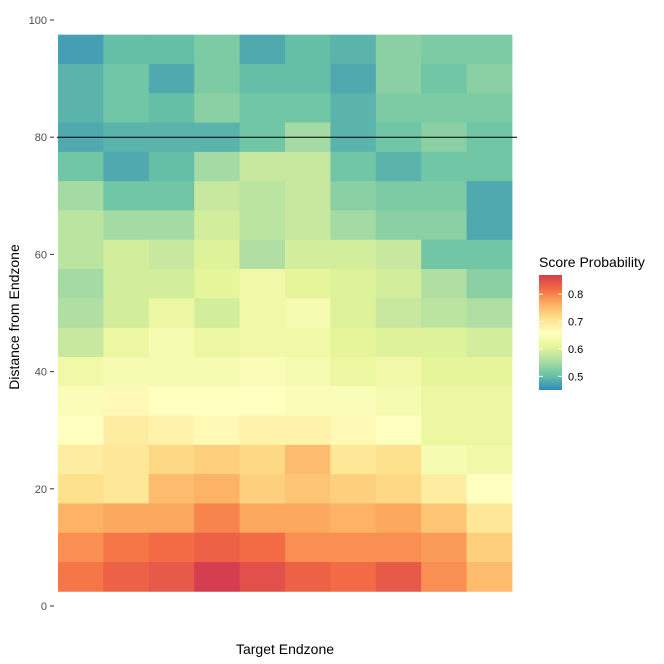 Image resolution: width=664 pixels, height=664 pixels. What do you see at coordinates (38, 21) in the screenshot?
I see `y-tick-label: 100` at bounding box center [38, 21].